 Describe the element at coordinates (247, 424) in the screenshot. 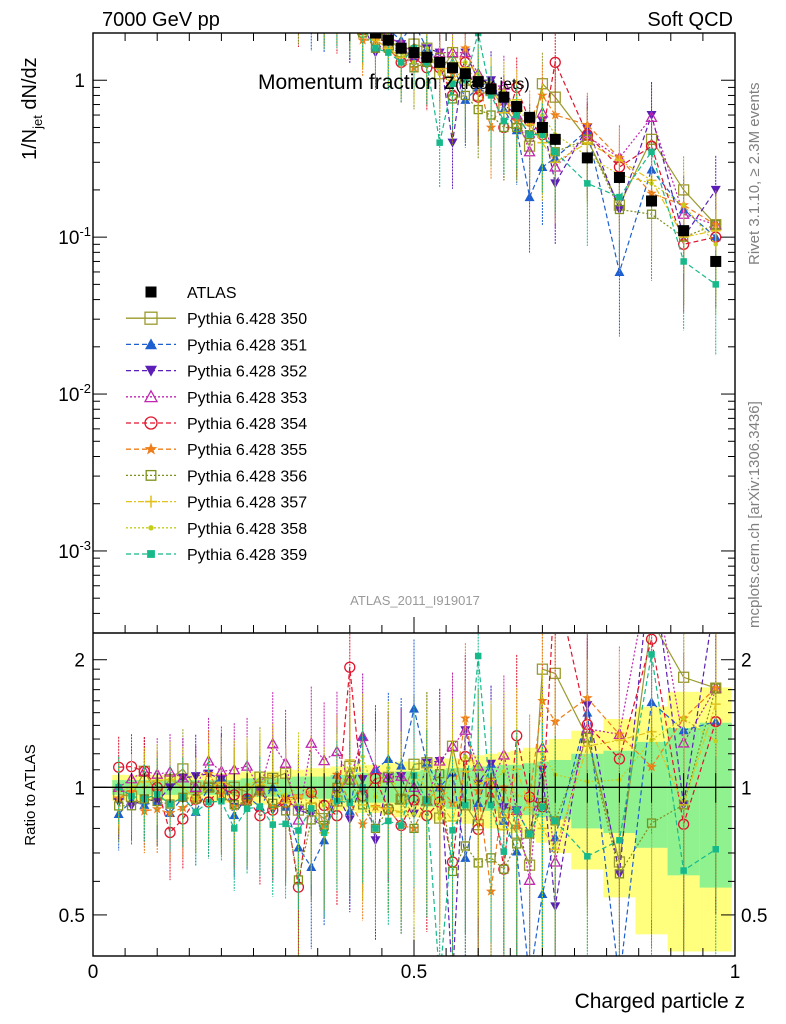

I see `legend-label: Pythia 6.428 354` at that location.